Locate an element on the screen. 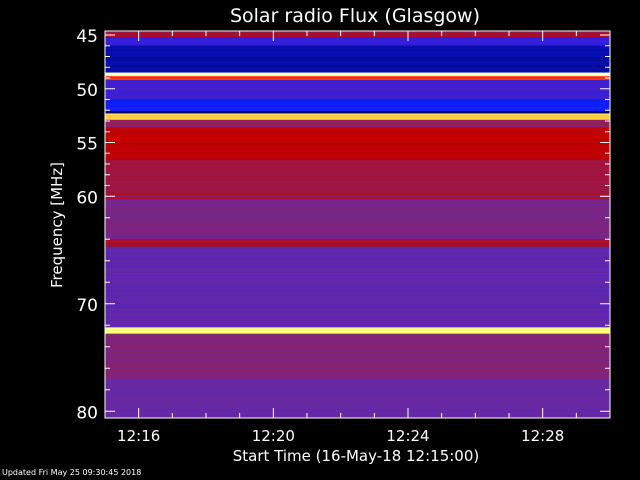 The image size is (640, 480). y-tick-label: 60 is located at coordinates (87, 198).